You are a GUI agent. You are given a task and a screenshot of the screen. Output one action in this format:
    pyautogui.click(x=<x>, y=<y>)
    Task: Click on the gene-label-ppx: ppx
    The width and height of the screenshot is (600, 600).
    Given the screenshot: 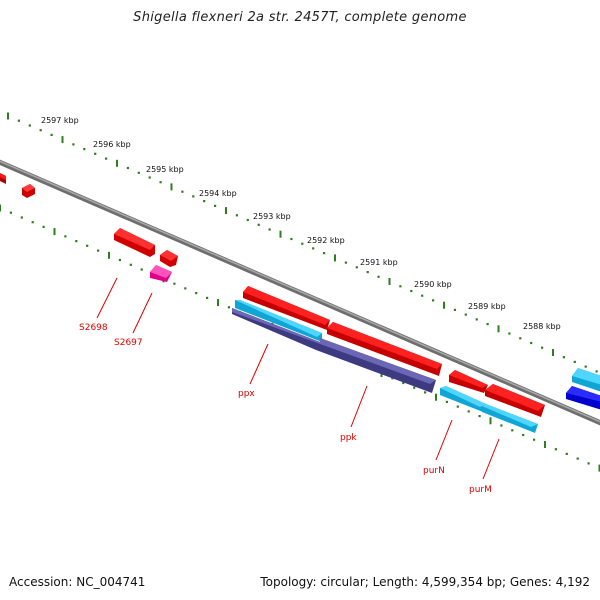 What is the action you would take?
    pyautogui.click(x=246, y=394)
    